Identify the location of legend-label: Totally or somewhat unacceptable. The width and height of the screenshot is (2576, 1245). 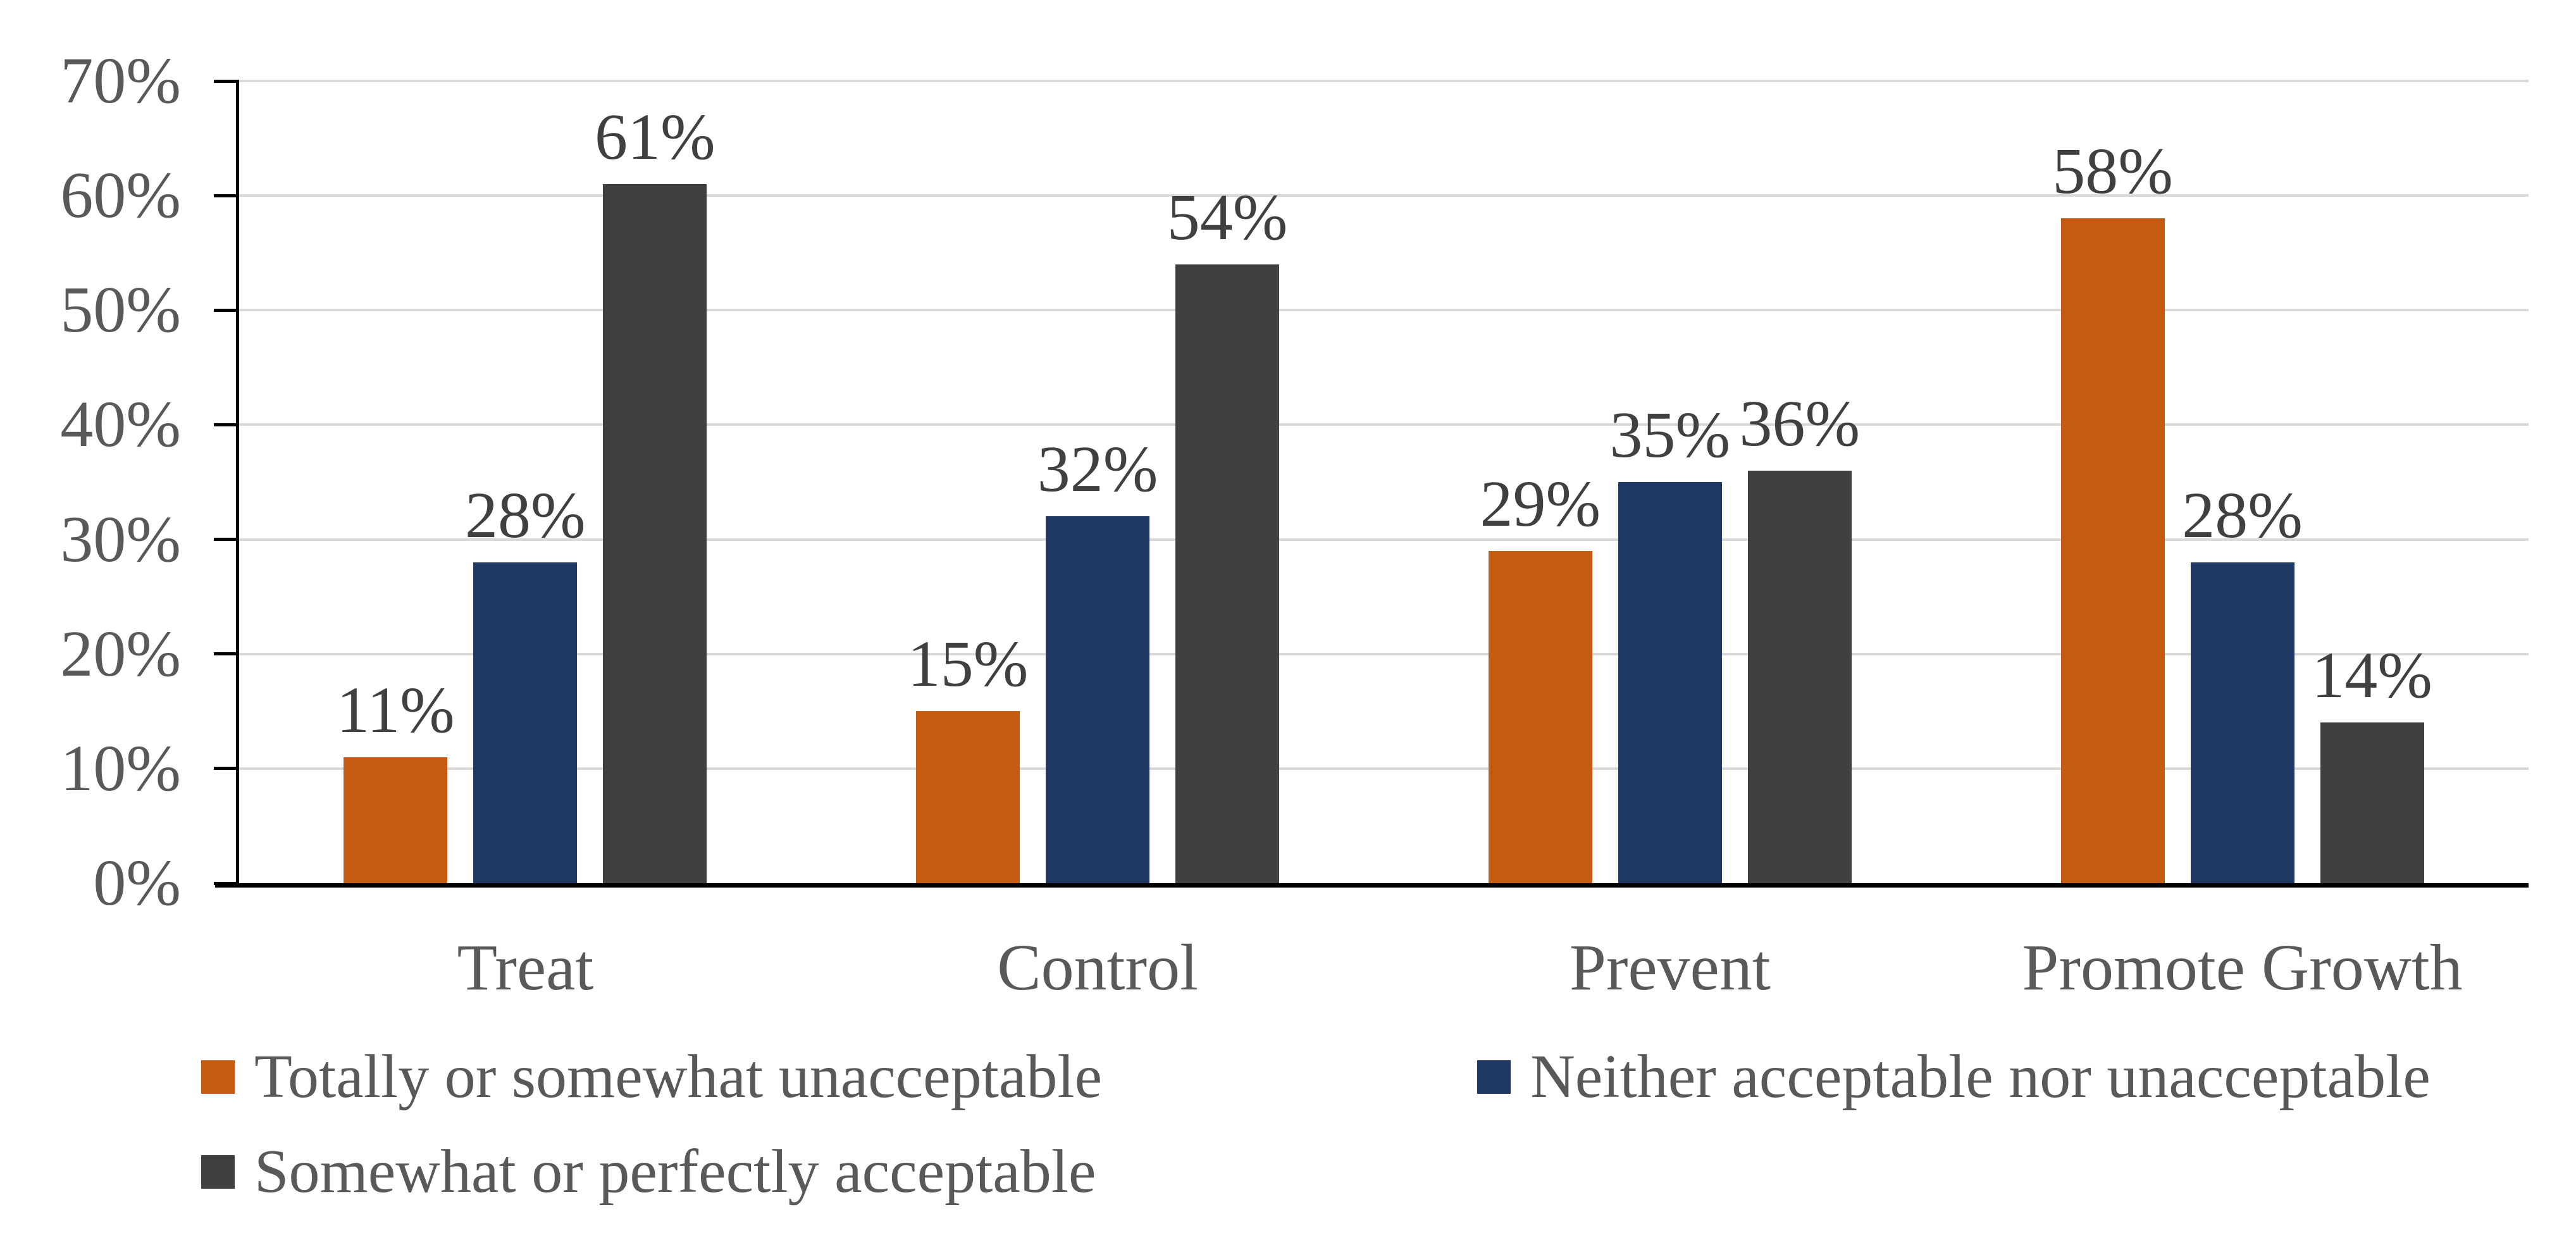
(678, 1077).